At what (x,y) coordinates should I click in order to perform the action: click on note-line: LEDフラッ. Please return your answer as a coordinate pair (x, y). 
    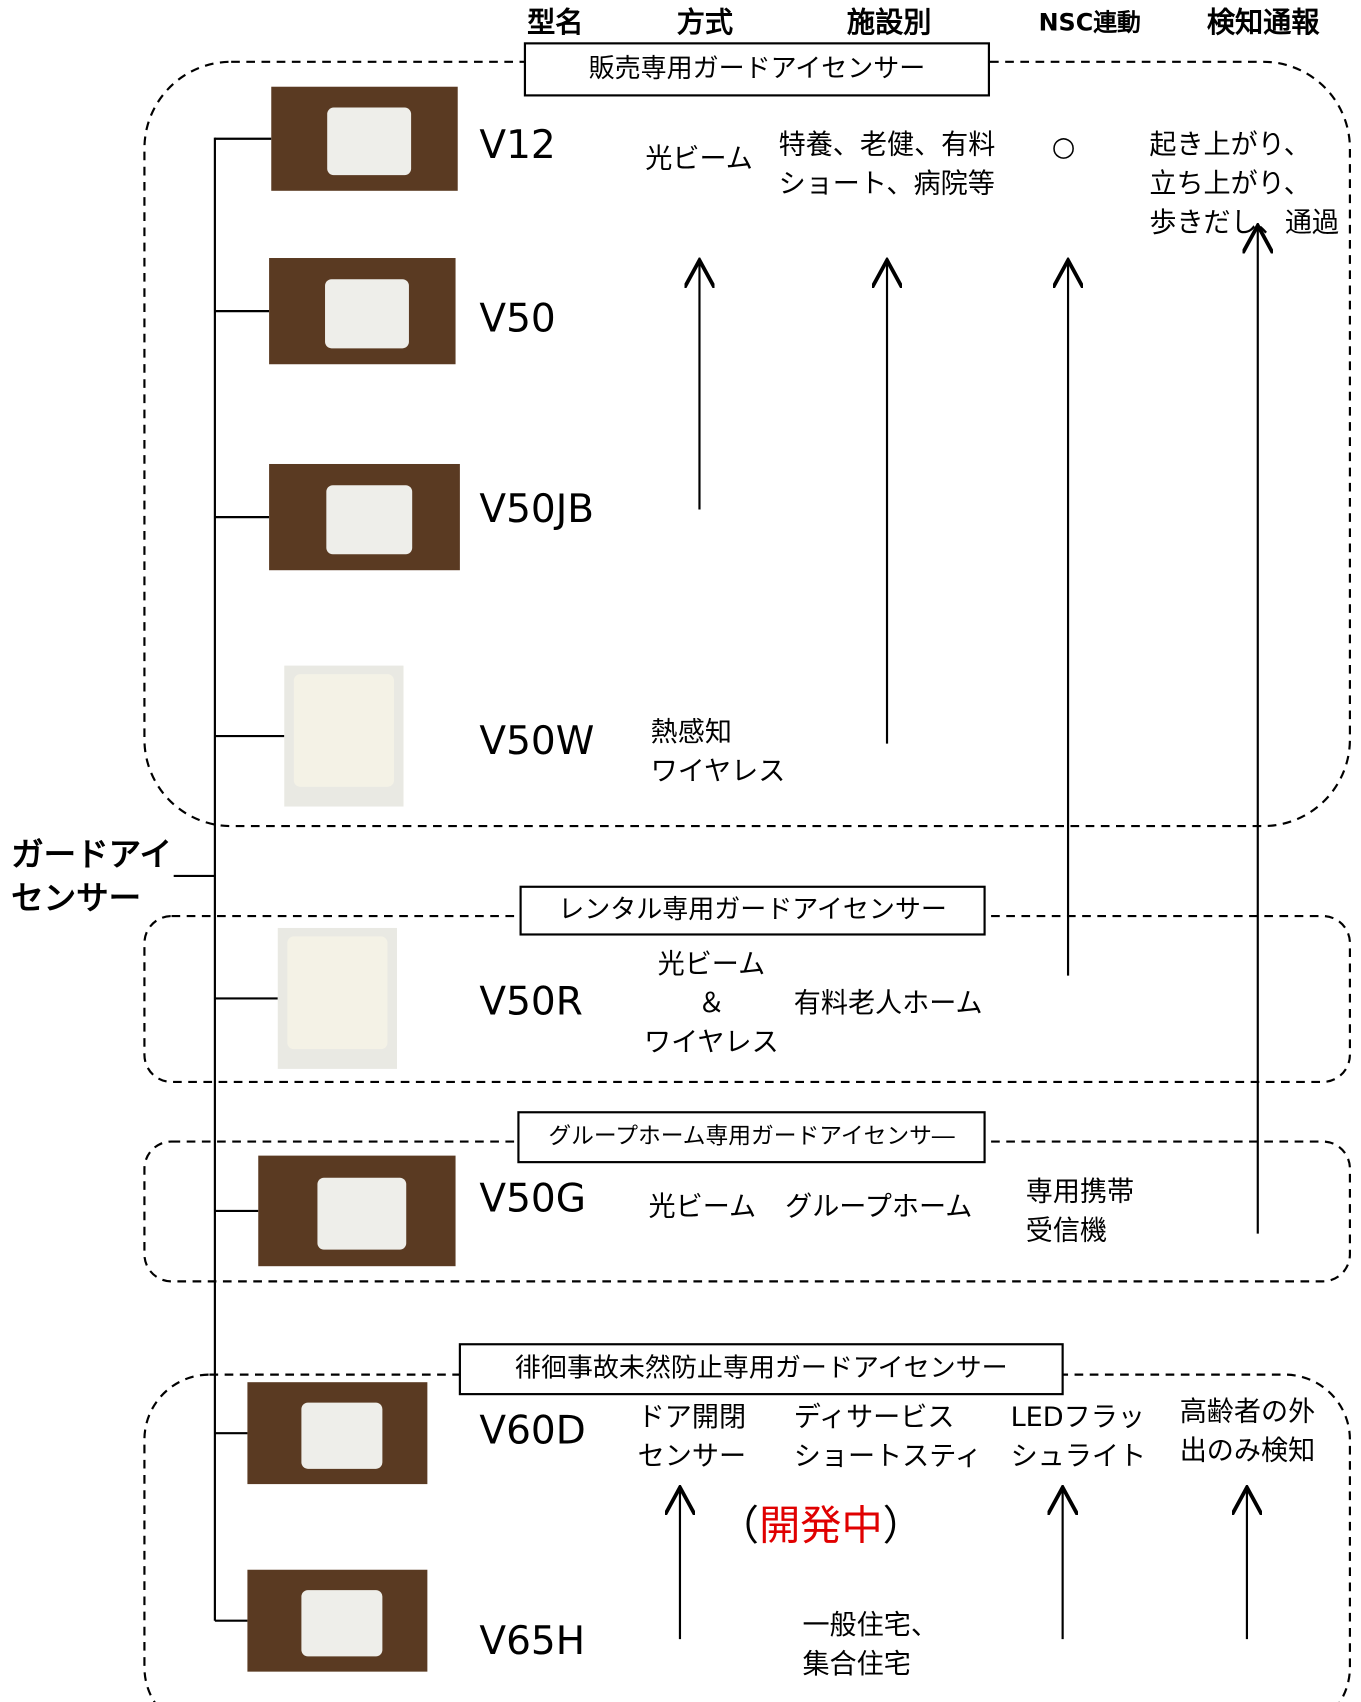
    Looking at the image, I should click on (1078, 1416).